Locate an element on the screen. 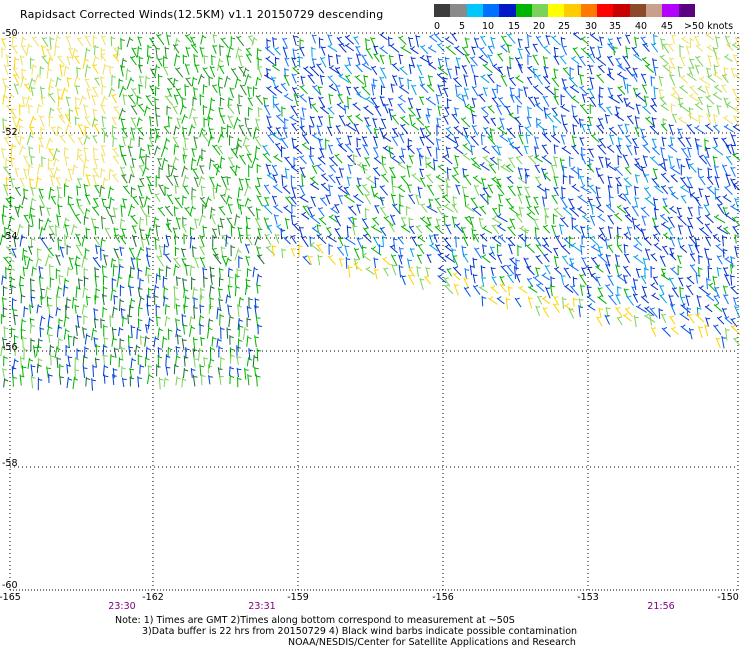 The width and height of the screenshot is (740, 650). lon-label: -162 is located at coordinates (153, 597).